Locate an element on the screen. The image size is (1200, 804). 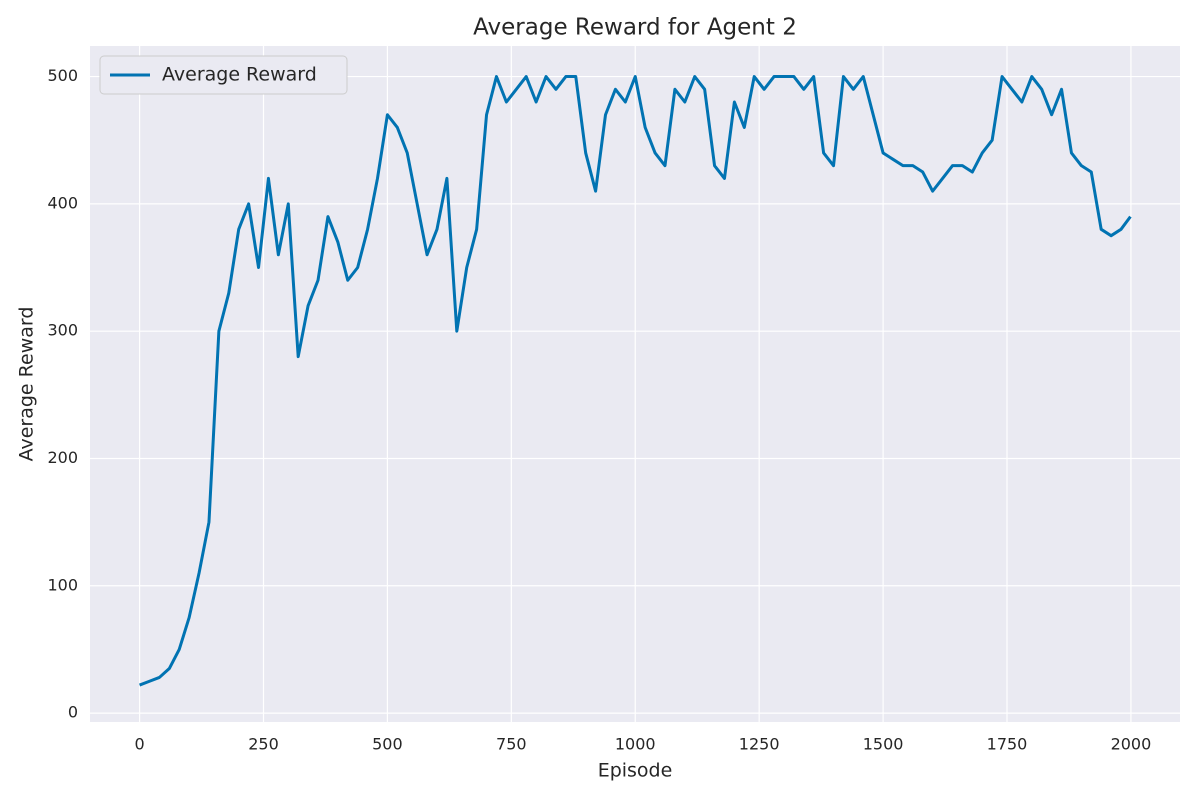
x-tick-label: 1000 is located at coordinates (635, 744).